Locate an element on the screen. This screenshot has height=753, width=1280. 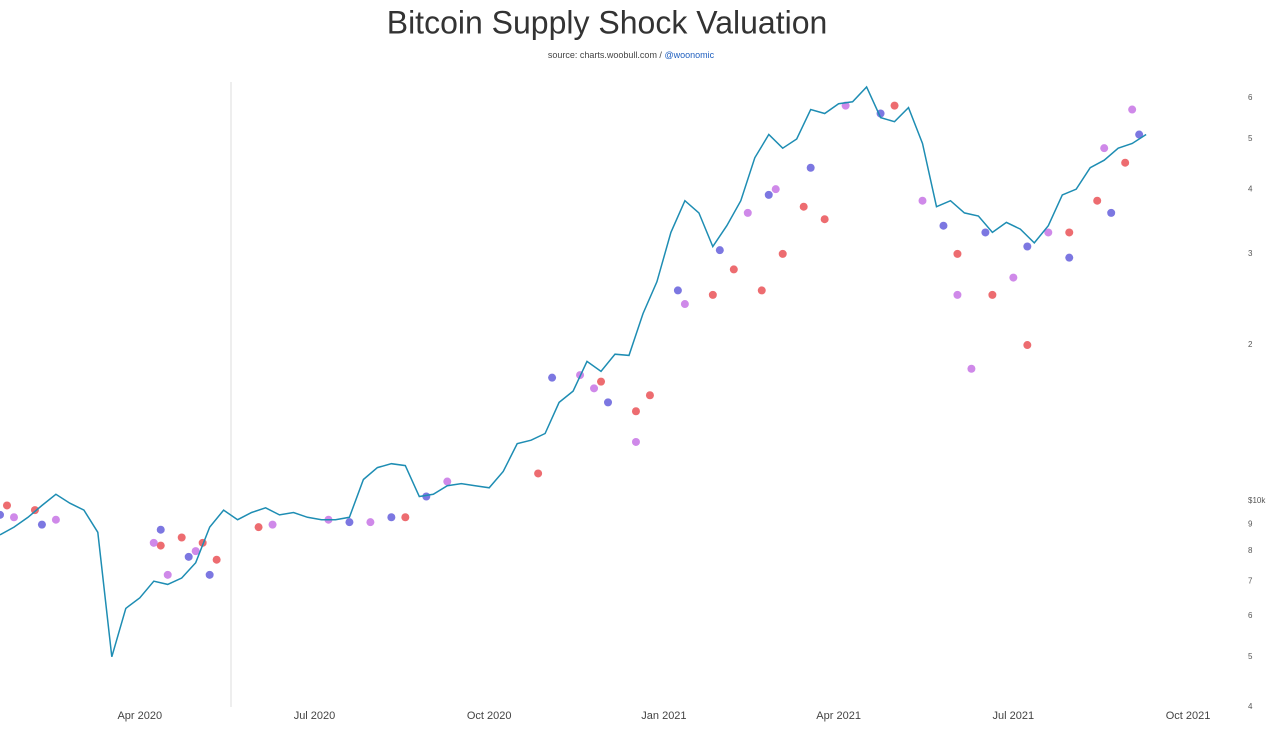
x-tick-label: Oct 2021 is located at coordinates (1188, 716).